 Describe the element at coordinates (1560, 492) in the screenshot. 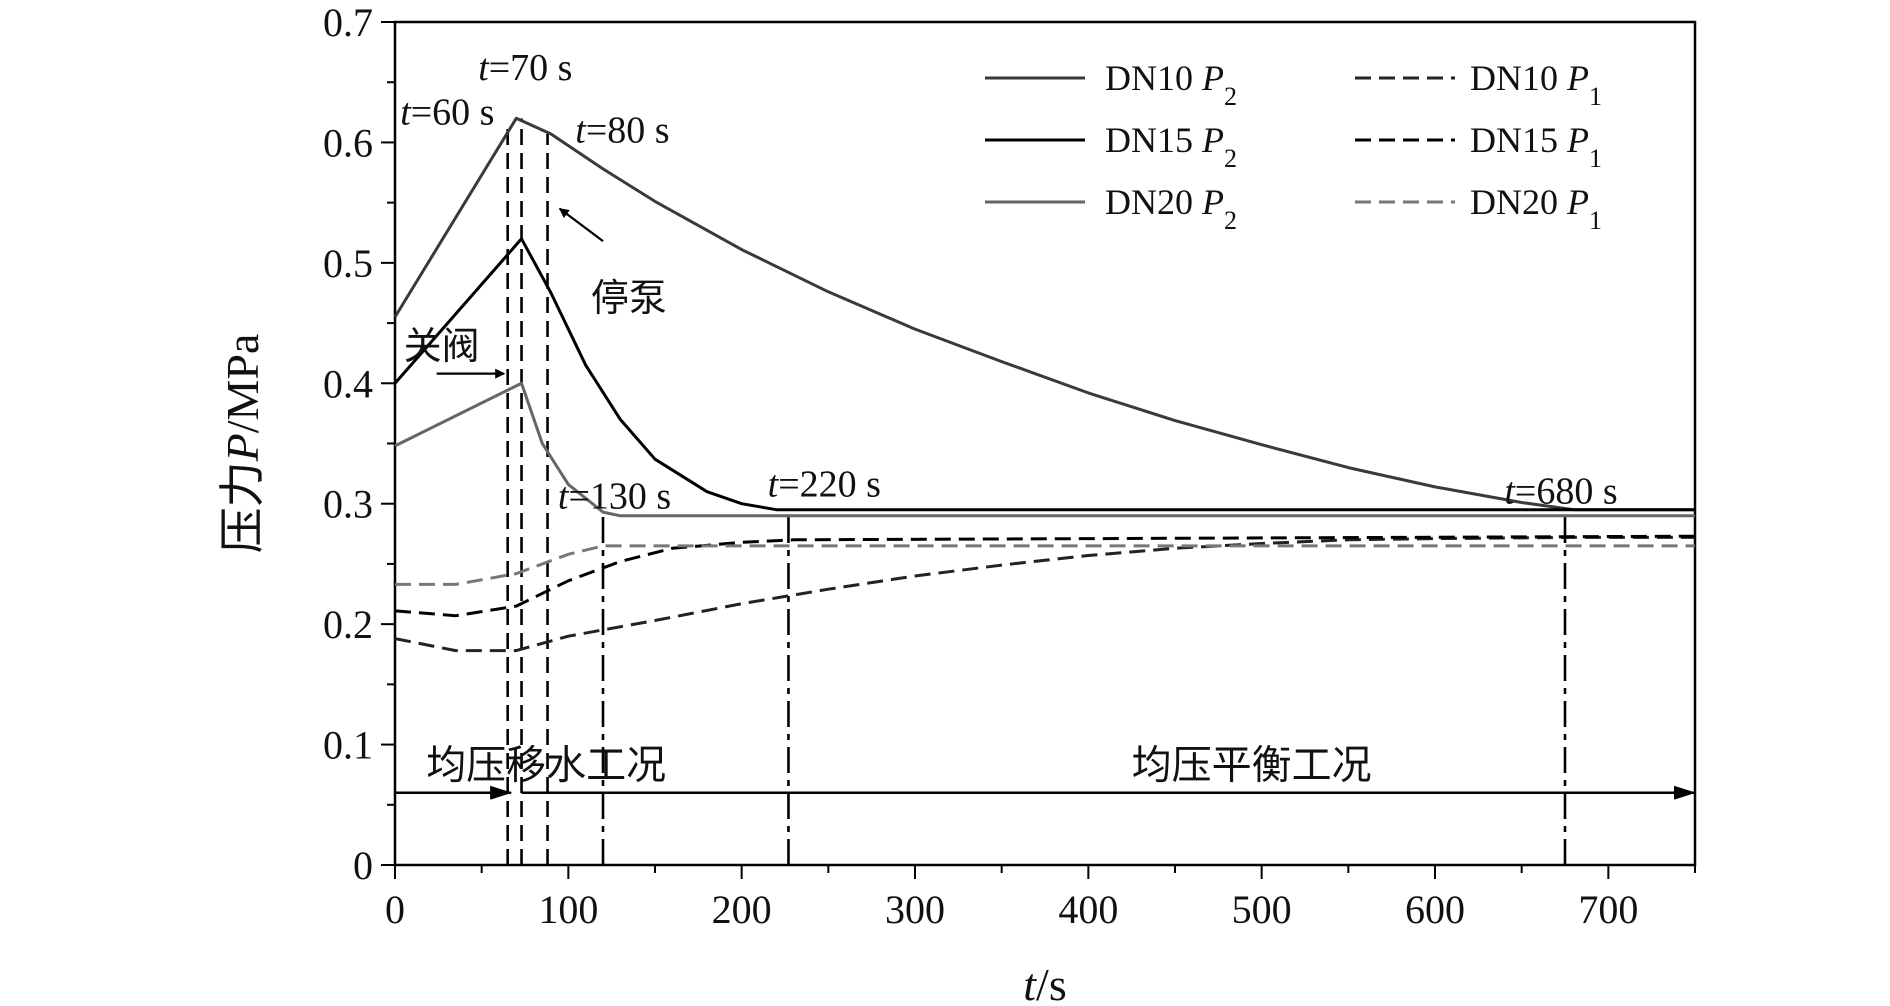

I see `time-annotation: t=680 s` at that location.